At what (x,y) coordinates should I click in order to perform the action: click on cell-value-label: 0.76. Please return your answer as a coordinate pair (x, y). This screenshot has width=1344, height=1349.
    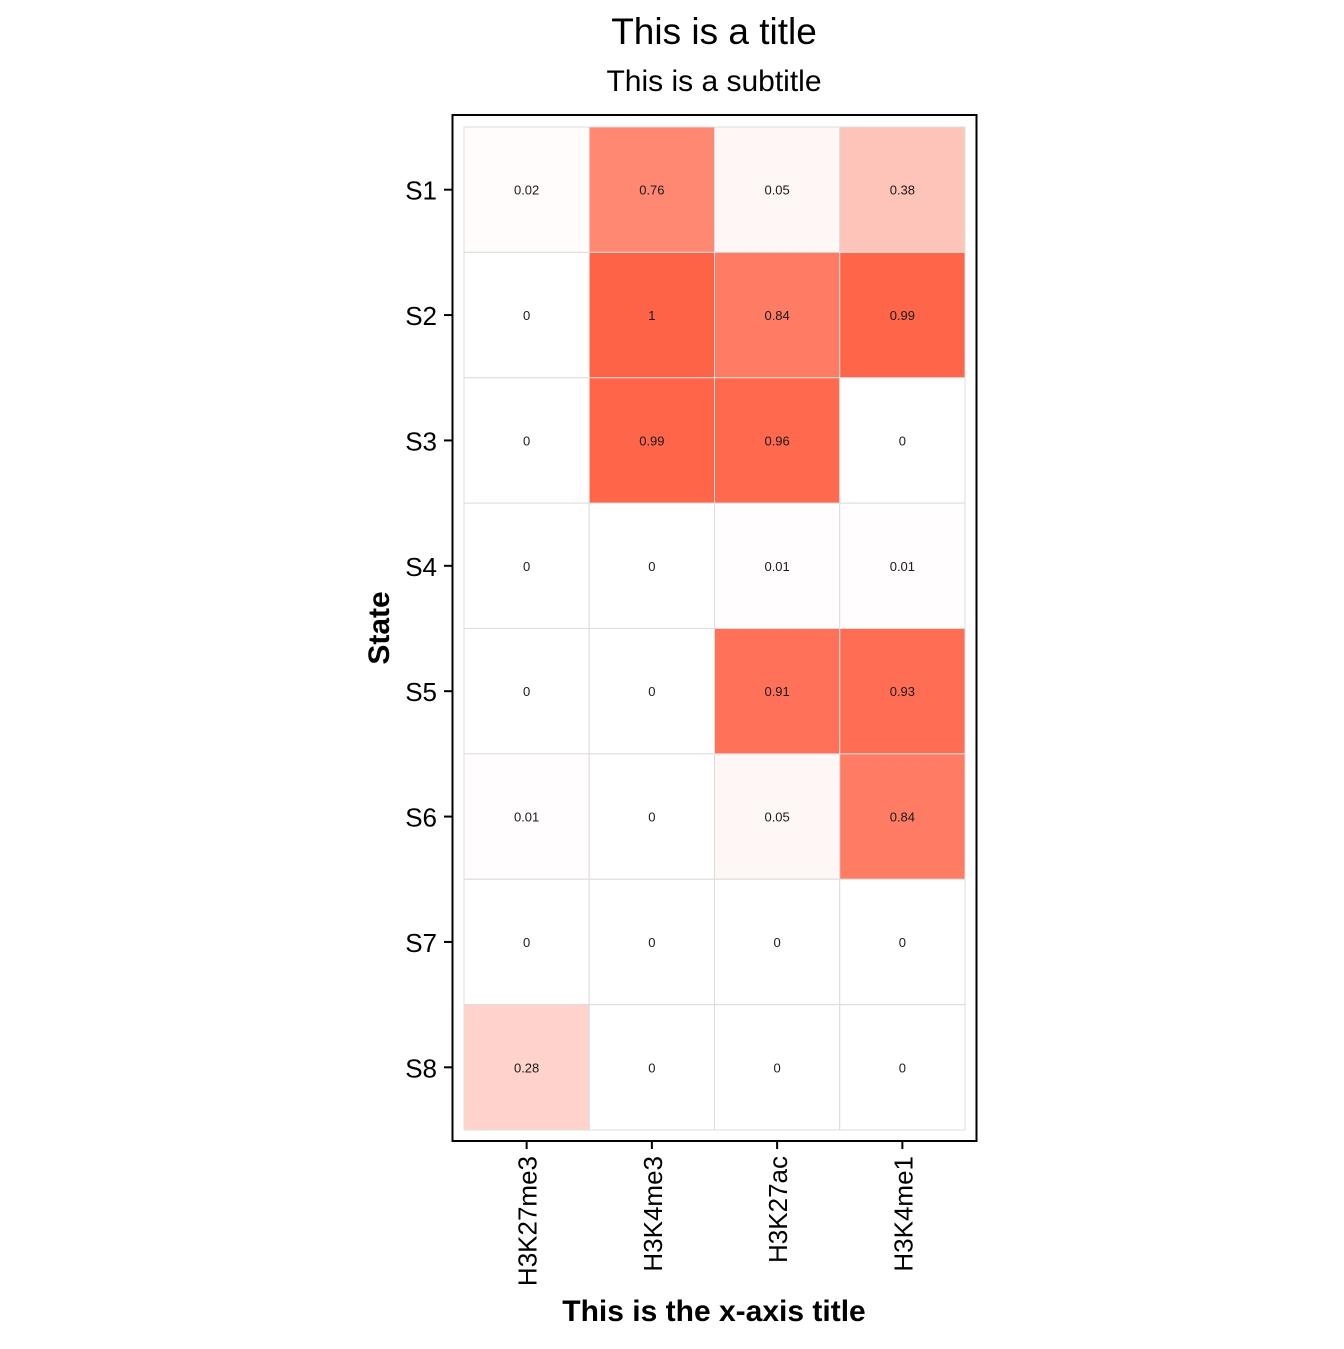
    Looking at the image, I should click on (651, 190).